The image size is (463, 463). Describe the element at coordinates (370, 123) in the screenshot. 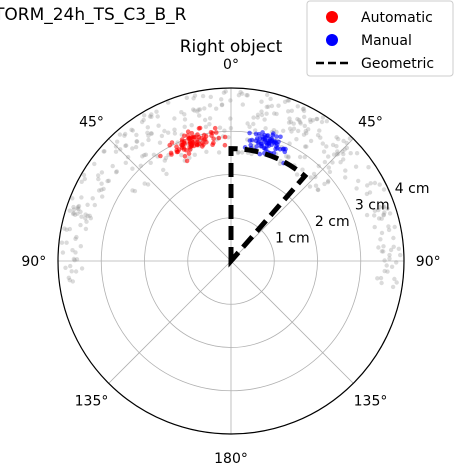

I see `theta-label-45-right: 45°` at that location.